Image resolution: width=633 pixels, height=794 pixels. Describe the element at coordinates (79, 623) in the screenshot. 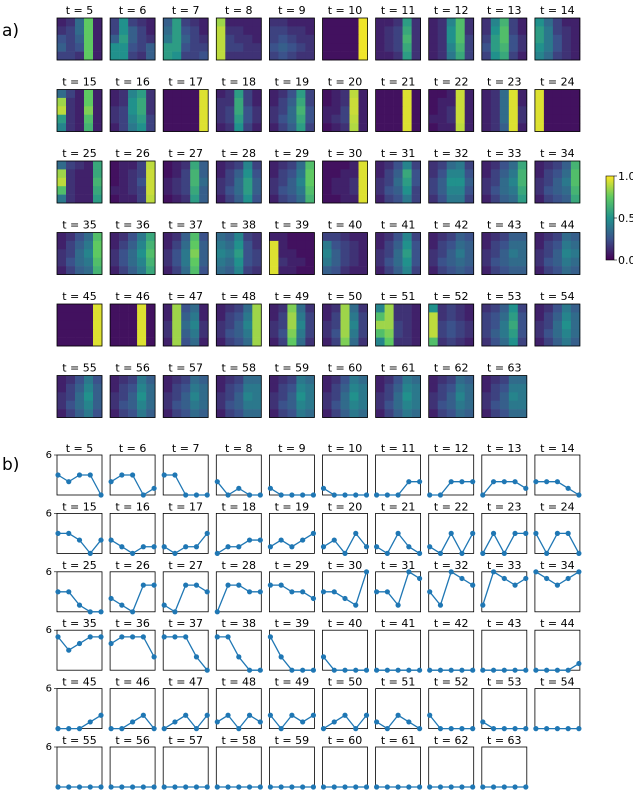

I see `subplot-title: t = 35` at that location.